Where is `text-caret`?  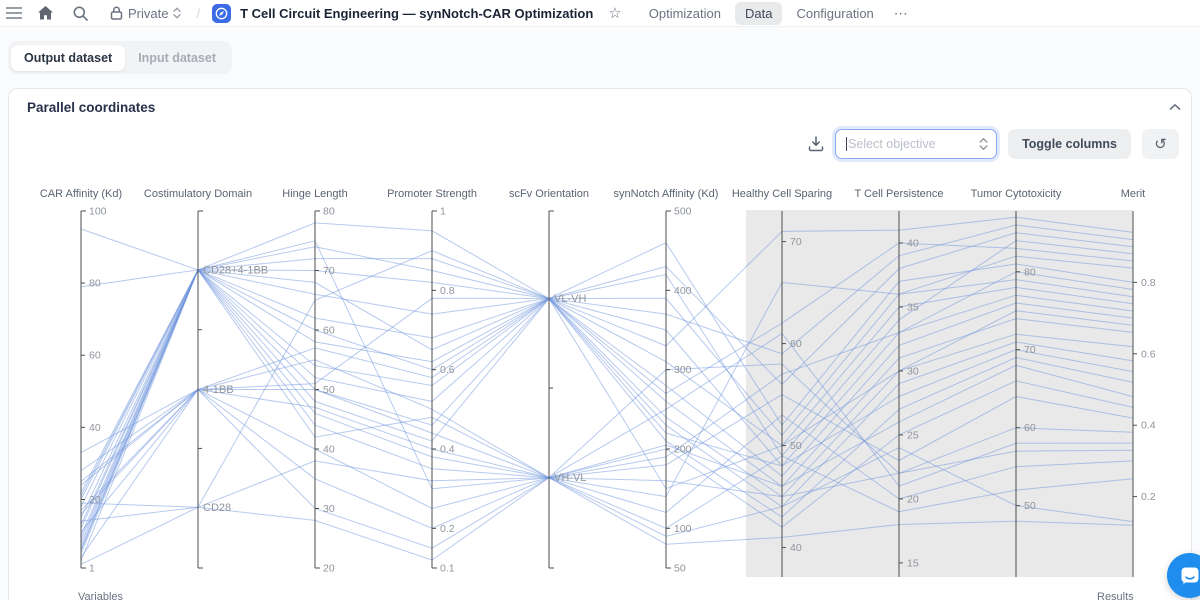
text-caret is located at coordinates (847, 144).